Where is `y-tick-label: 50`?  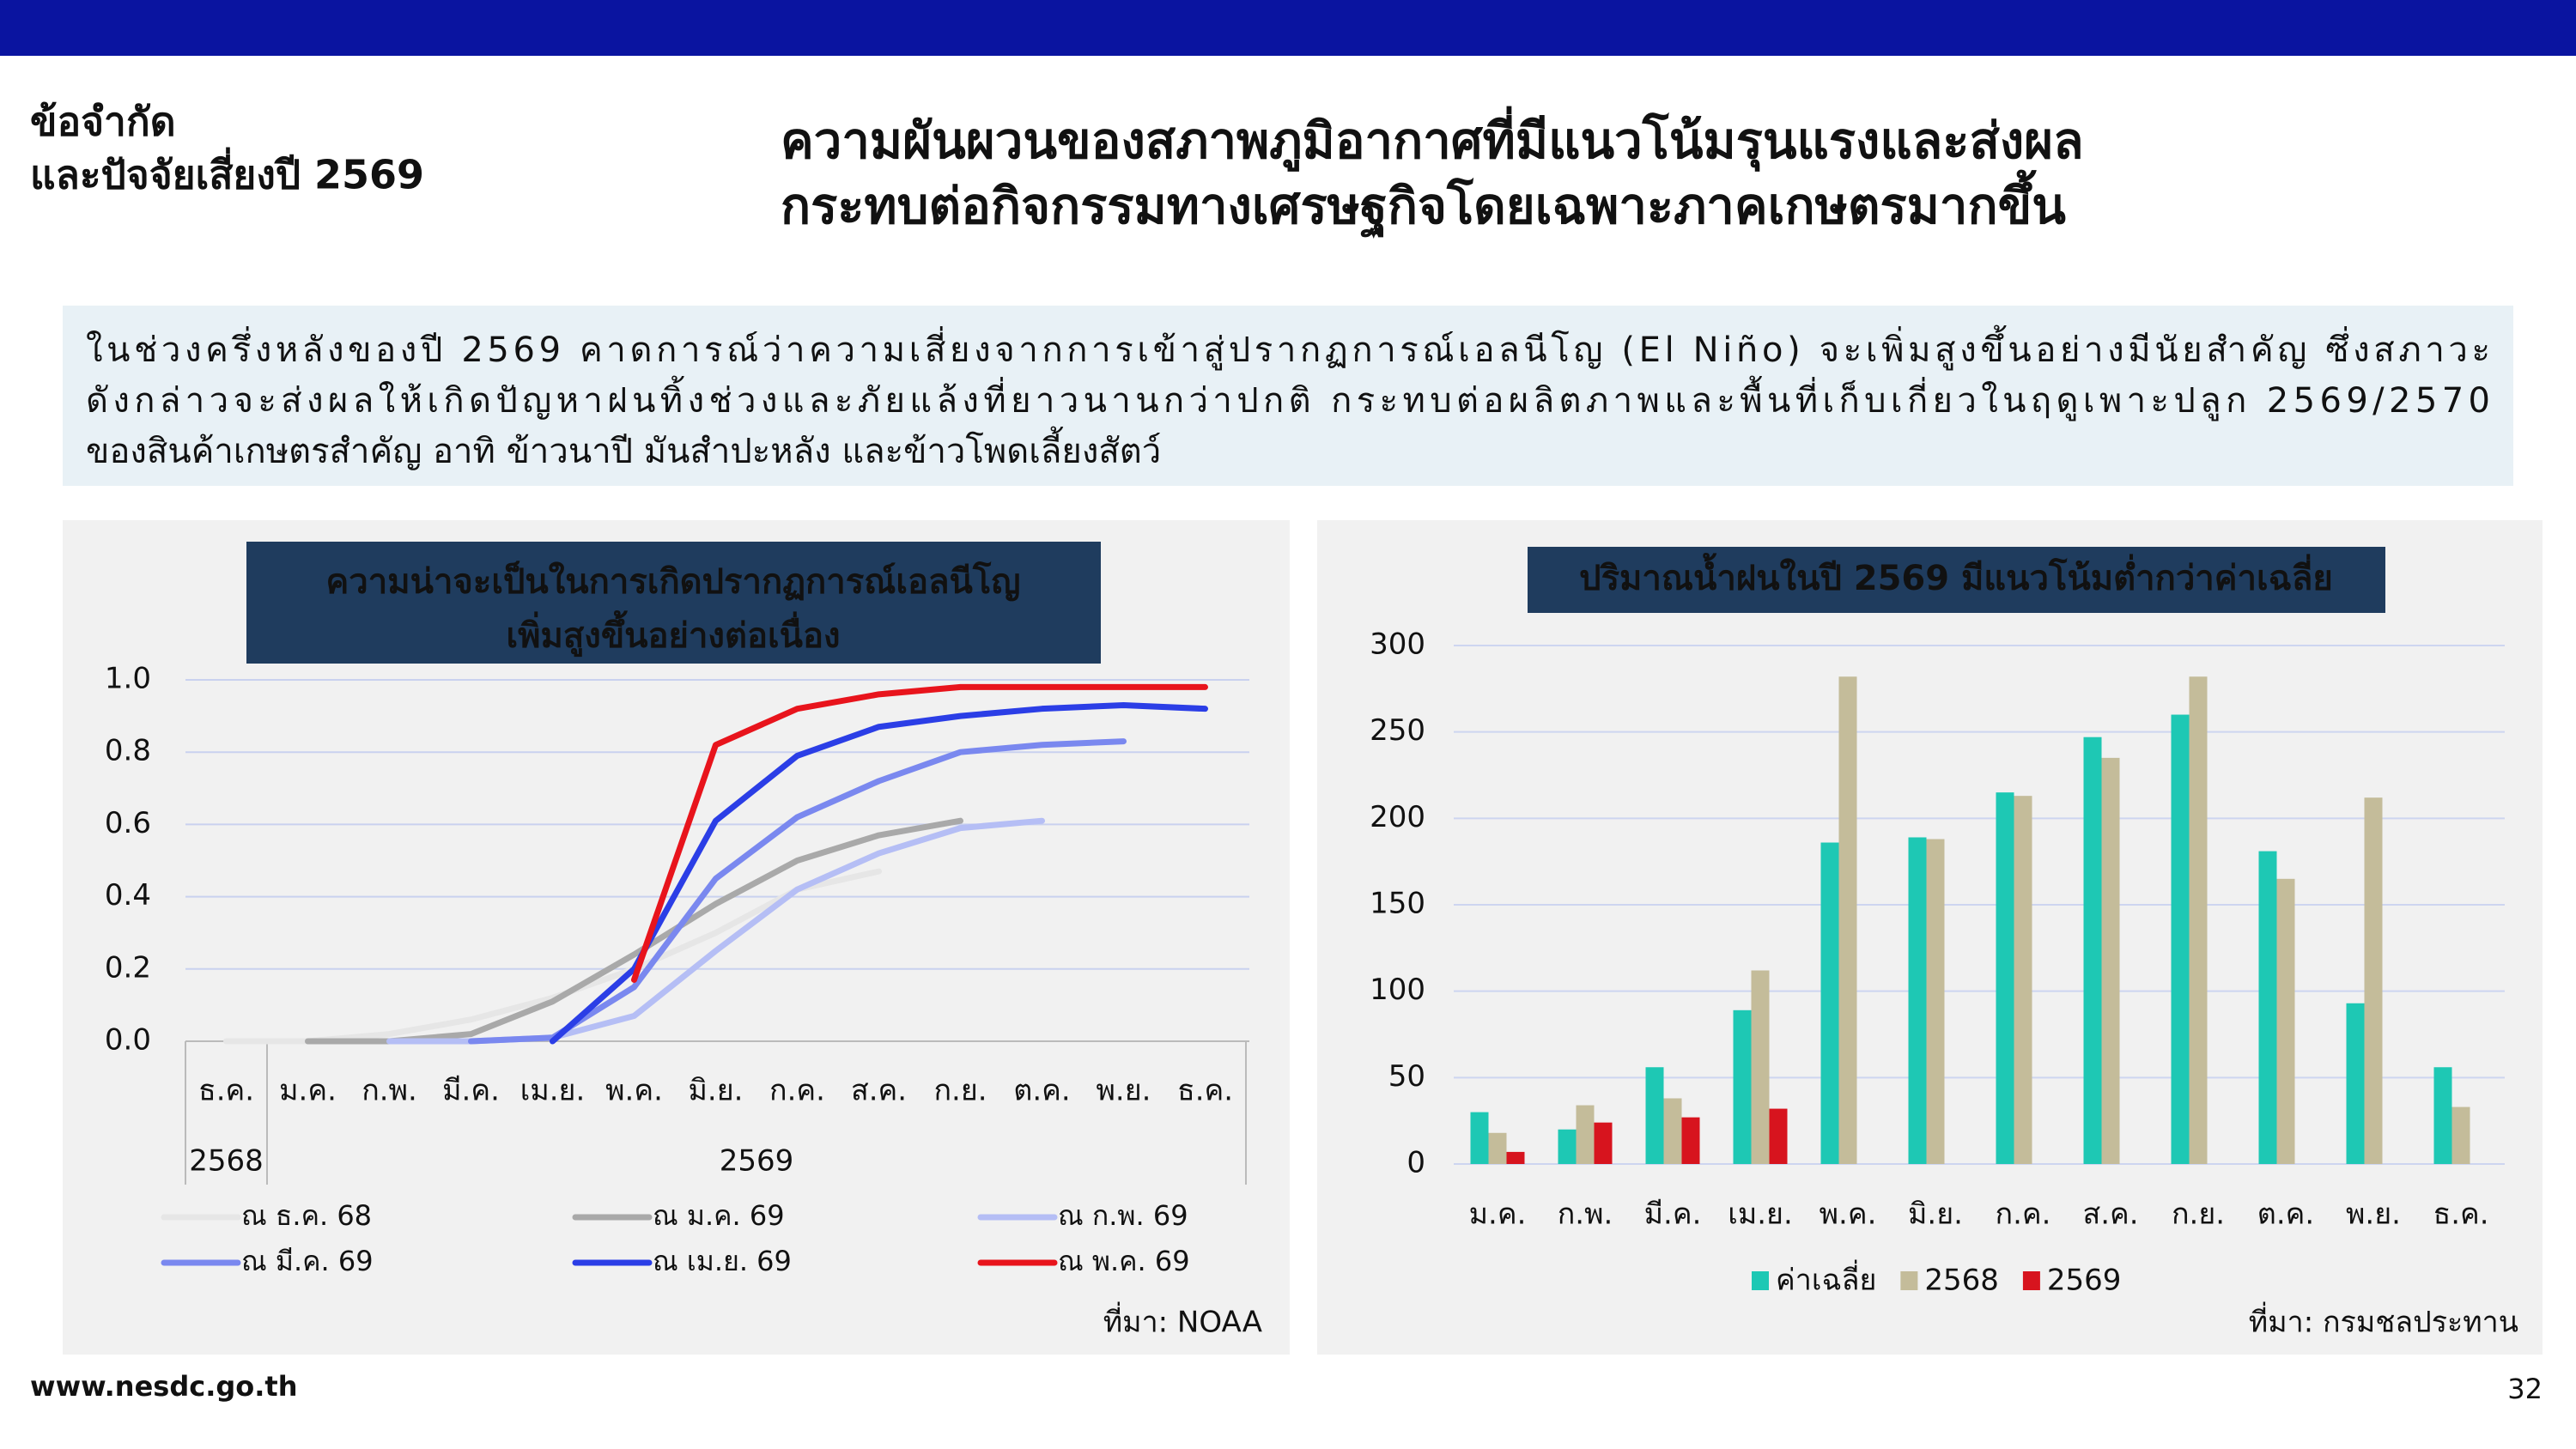 y-tick-label: 50 is located at coordinates (1407, 1076).